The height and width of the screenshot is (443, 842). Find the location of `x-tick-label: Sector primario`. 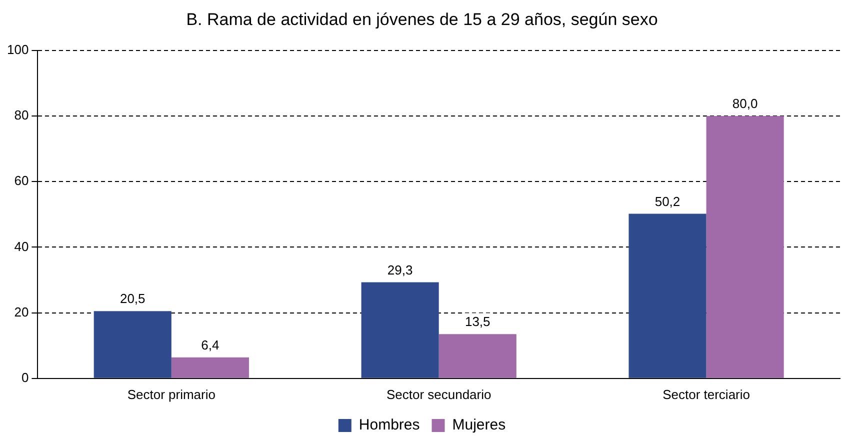

x-tick-label: Sector primario is located at coordinates (171, 394).